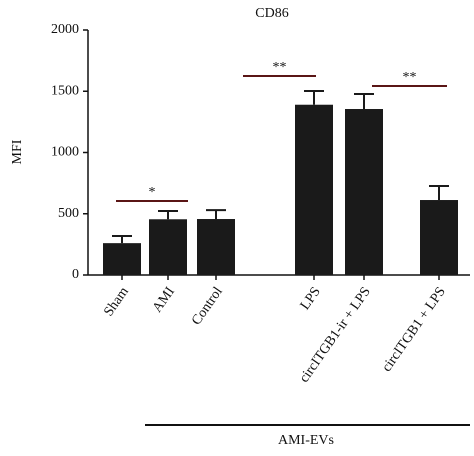 The height and width of the screenshot is (456, 474). Describe the element at coordinates (65, 152) in the screenshot. I see `y-tick-label: 1000` at that location.